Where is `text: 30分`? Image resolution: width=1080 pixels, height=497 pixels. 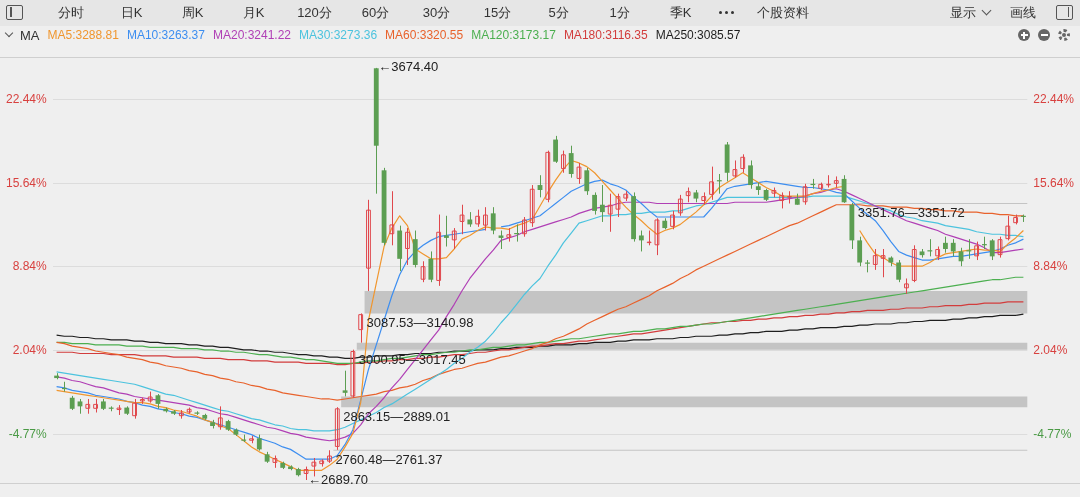
text: 30分 is located at coordinates (436, 13).